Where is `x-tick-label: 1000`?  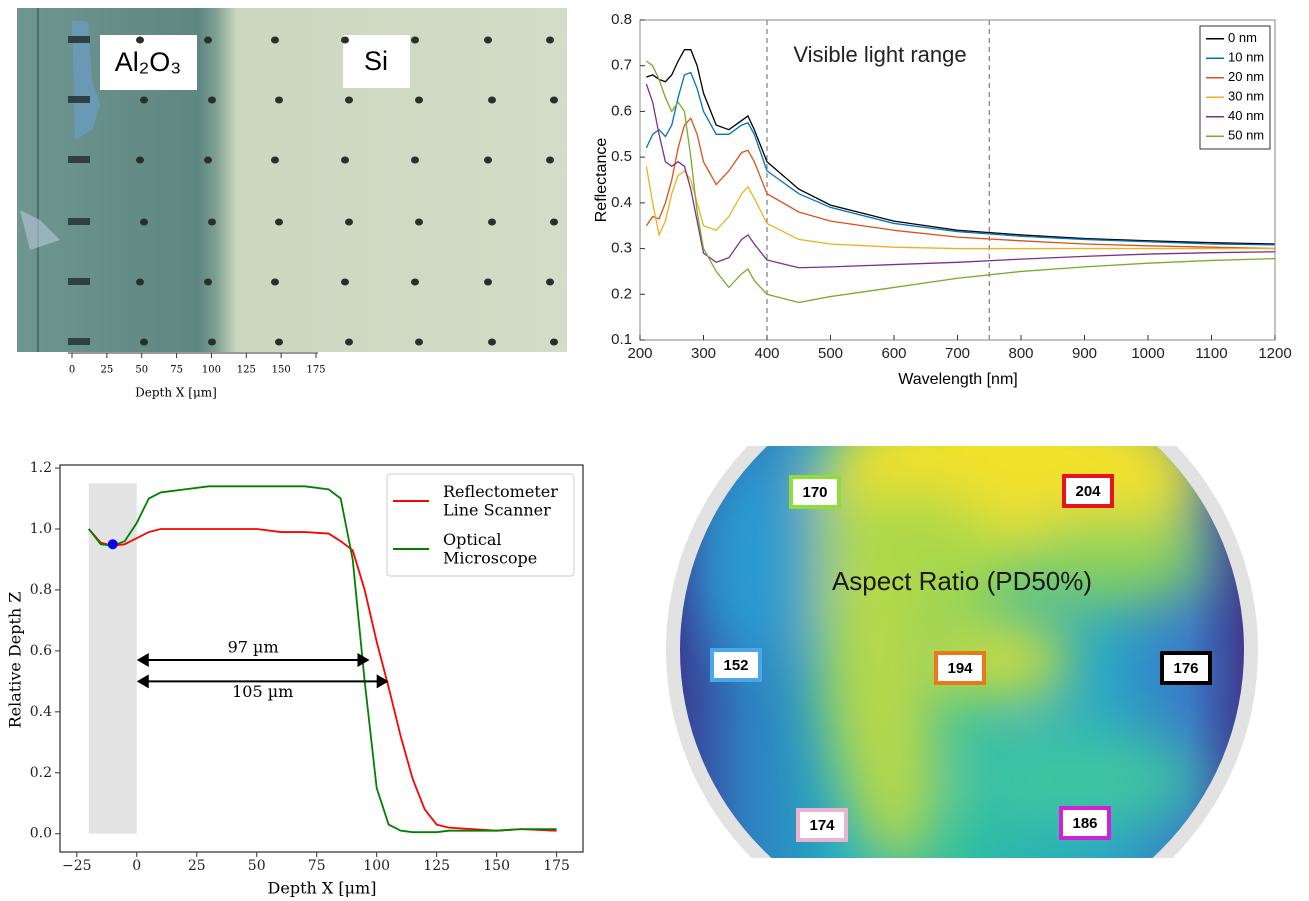
x-tick-label: 1000 is located at coordinates (1147, 353).